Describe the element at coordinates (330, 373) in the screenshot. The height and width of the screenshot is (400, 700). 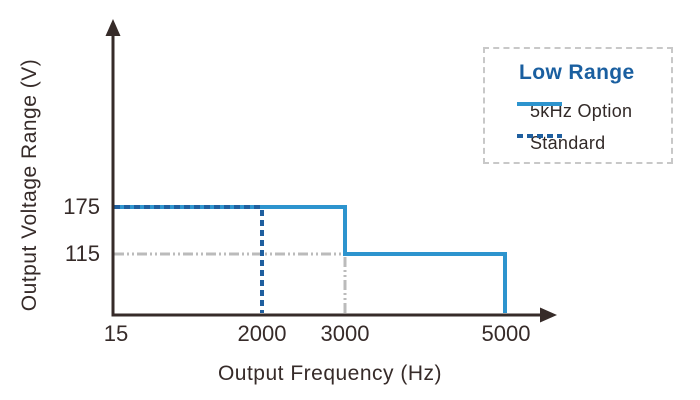
I see `x-axis-title: Output Frequency (Hz)` at that location.